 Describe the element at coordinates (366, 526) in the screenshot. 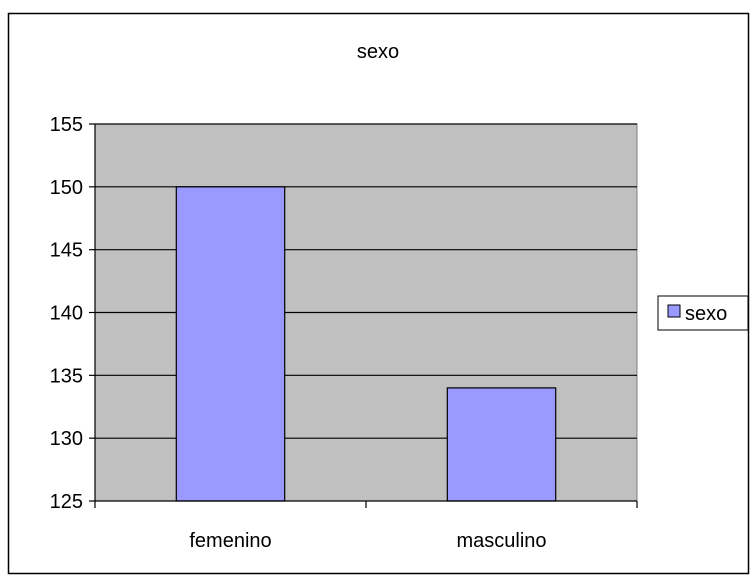

I see `x-axis: femenino masculino` at that location.